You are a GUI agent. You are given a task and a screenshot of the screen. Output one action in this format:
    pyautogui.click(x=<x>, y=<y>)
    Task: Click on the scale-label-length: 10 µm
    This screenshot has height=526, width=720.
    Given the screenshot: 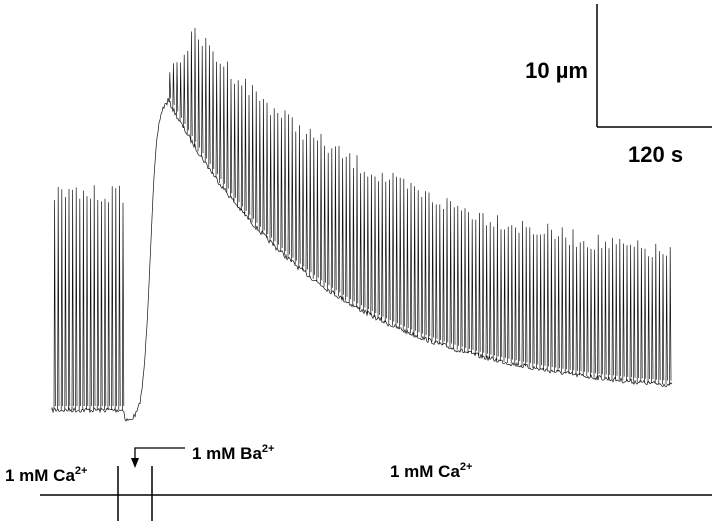 What is the action you would take?
    pyautogui.click(x=556, y=70)
    